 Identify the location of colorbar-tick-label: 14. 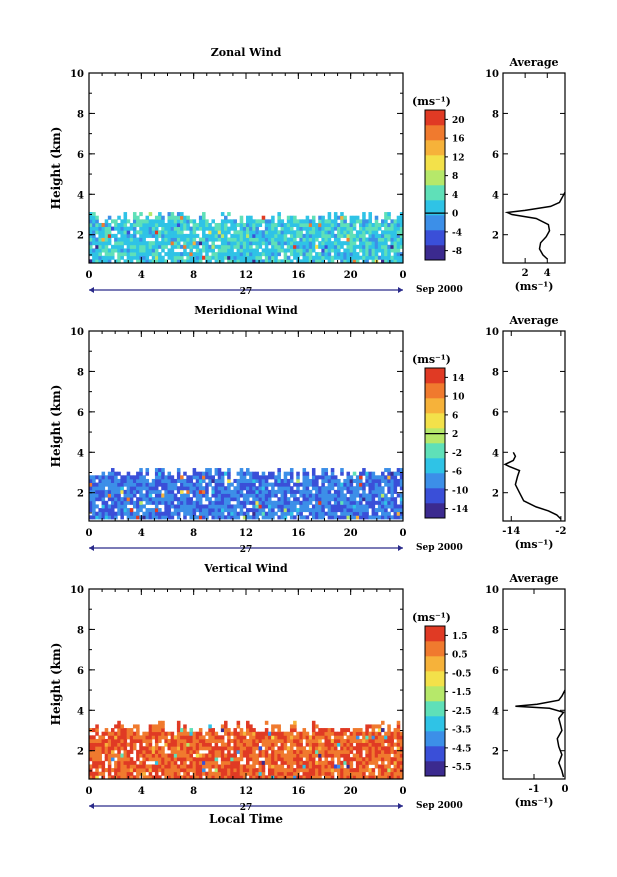
(458, 379).